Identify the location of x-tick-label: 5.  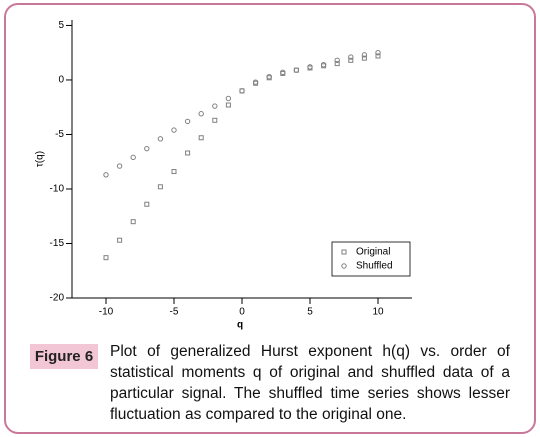
(310, 312).